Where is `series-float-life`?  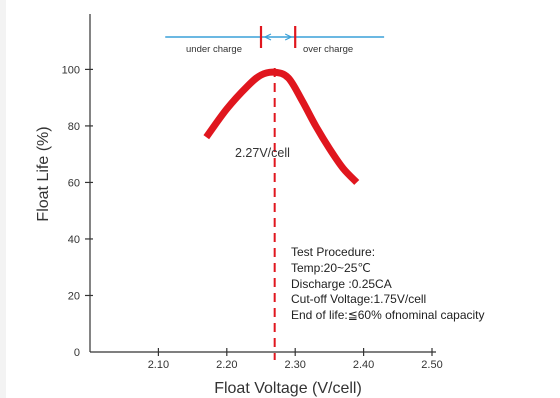
series-float-life is located at coordinates (281, 126).